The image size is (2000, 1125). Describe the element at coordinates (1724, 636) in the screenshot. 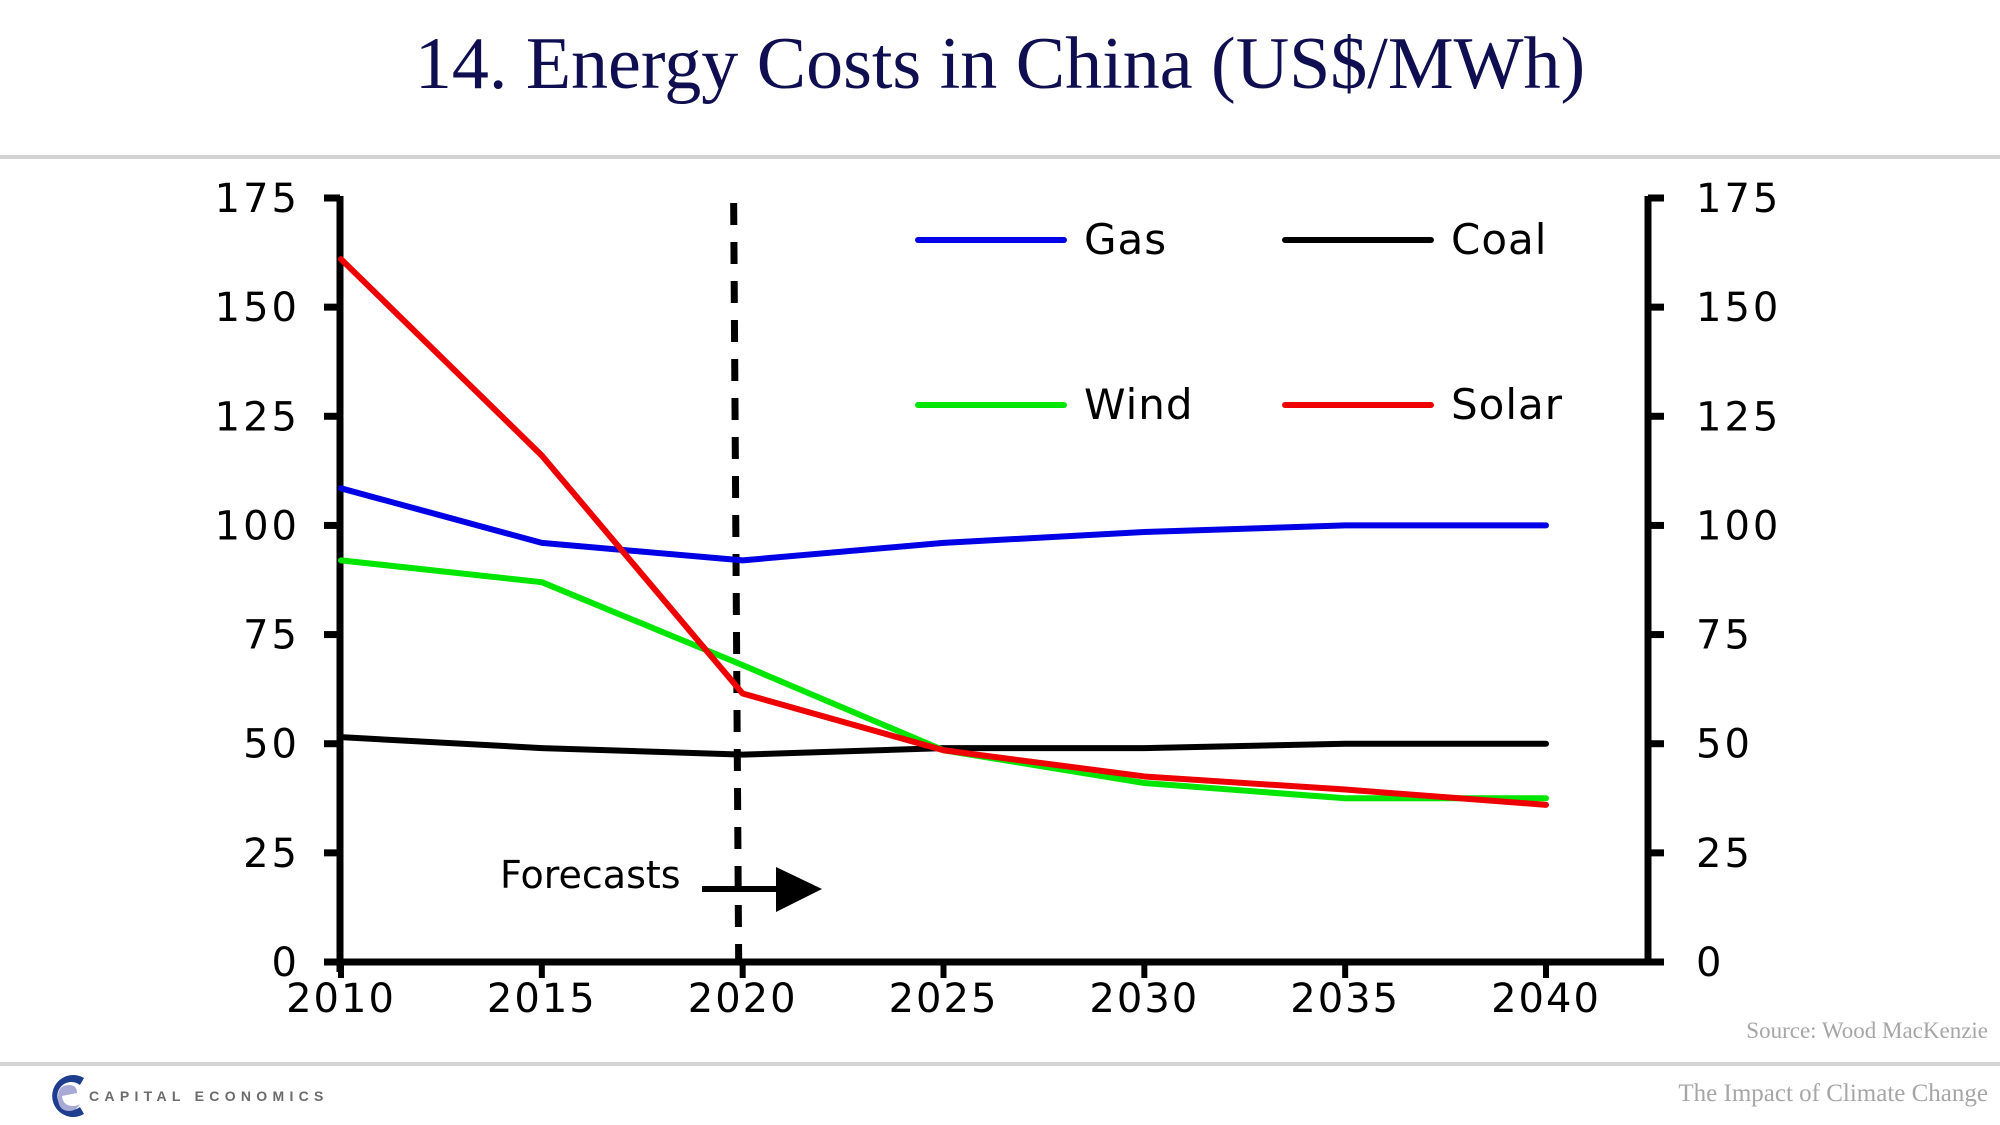

I see `y-tick-label-right: 75` at that location.